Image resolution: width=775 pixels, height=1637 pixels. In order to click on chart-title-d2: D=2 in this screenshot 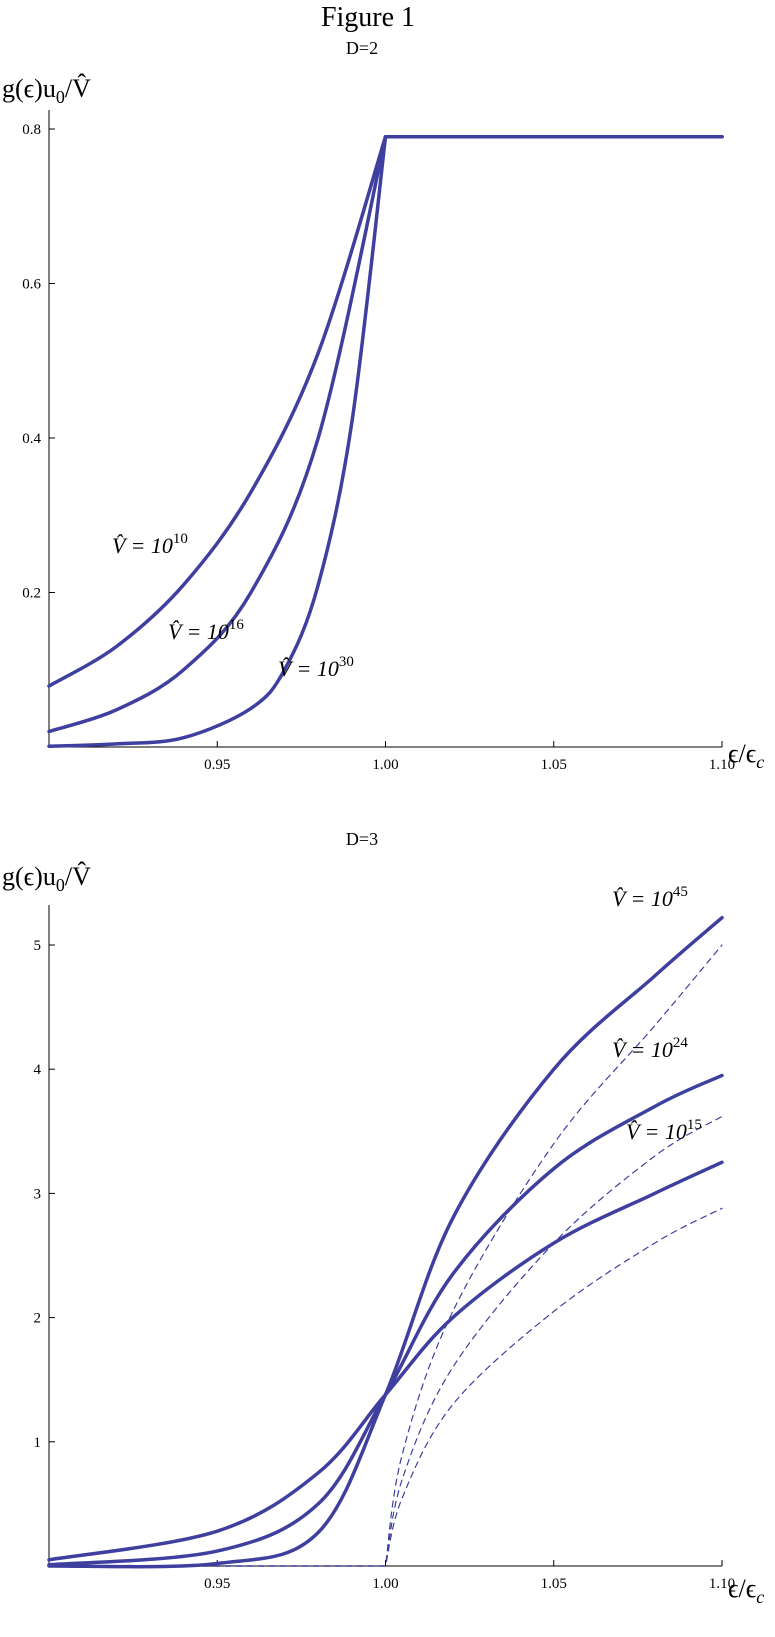, I will do `click(362, 48)`.